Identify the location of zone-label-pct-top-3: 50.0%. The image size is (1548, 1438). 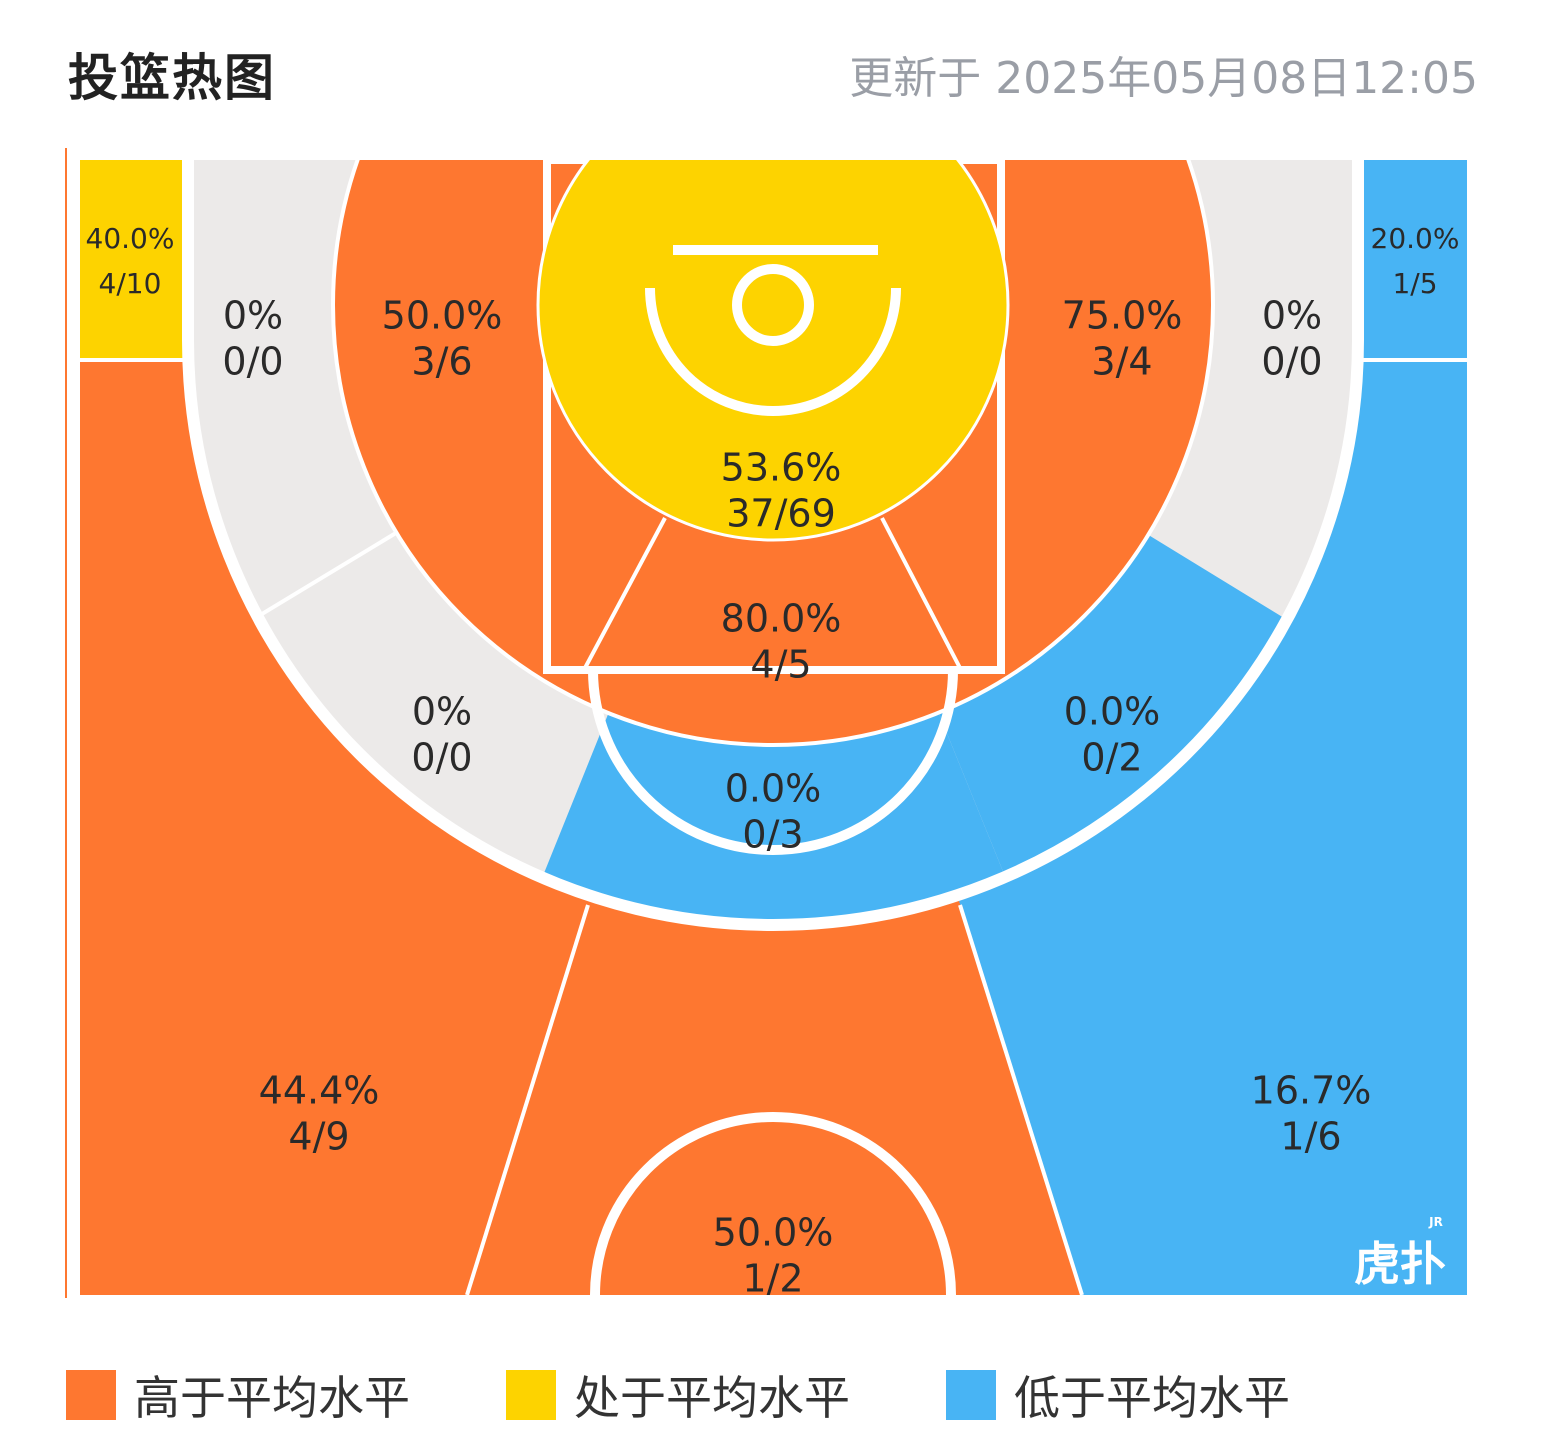
(773, 1232).